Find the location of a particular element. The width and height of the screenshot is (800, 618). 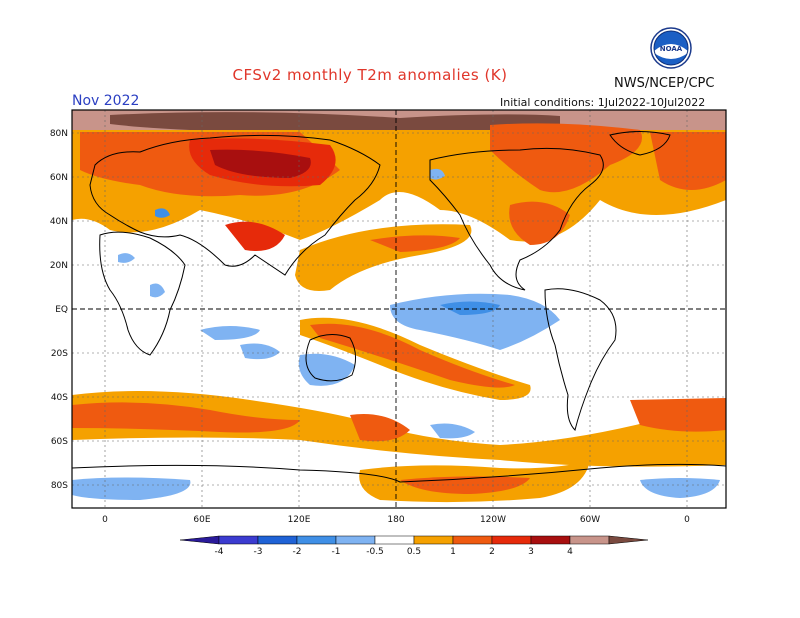

noaa-logo-icon: NOAA is located at coordinates (671, 48).